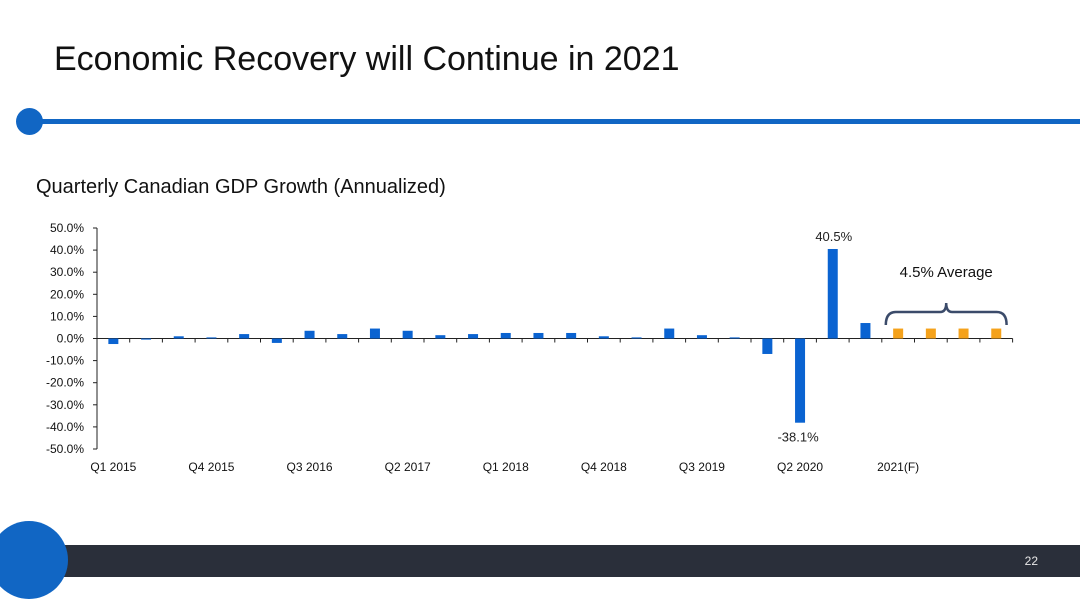  Describe the element at coordinates (67, 272) in the screenshot. I see `y-tick-label: 30.0%` at that location.